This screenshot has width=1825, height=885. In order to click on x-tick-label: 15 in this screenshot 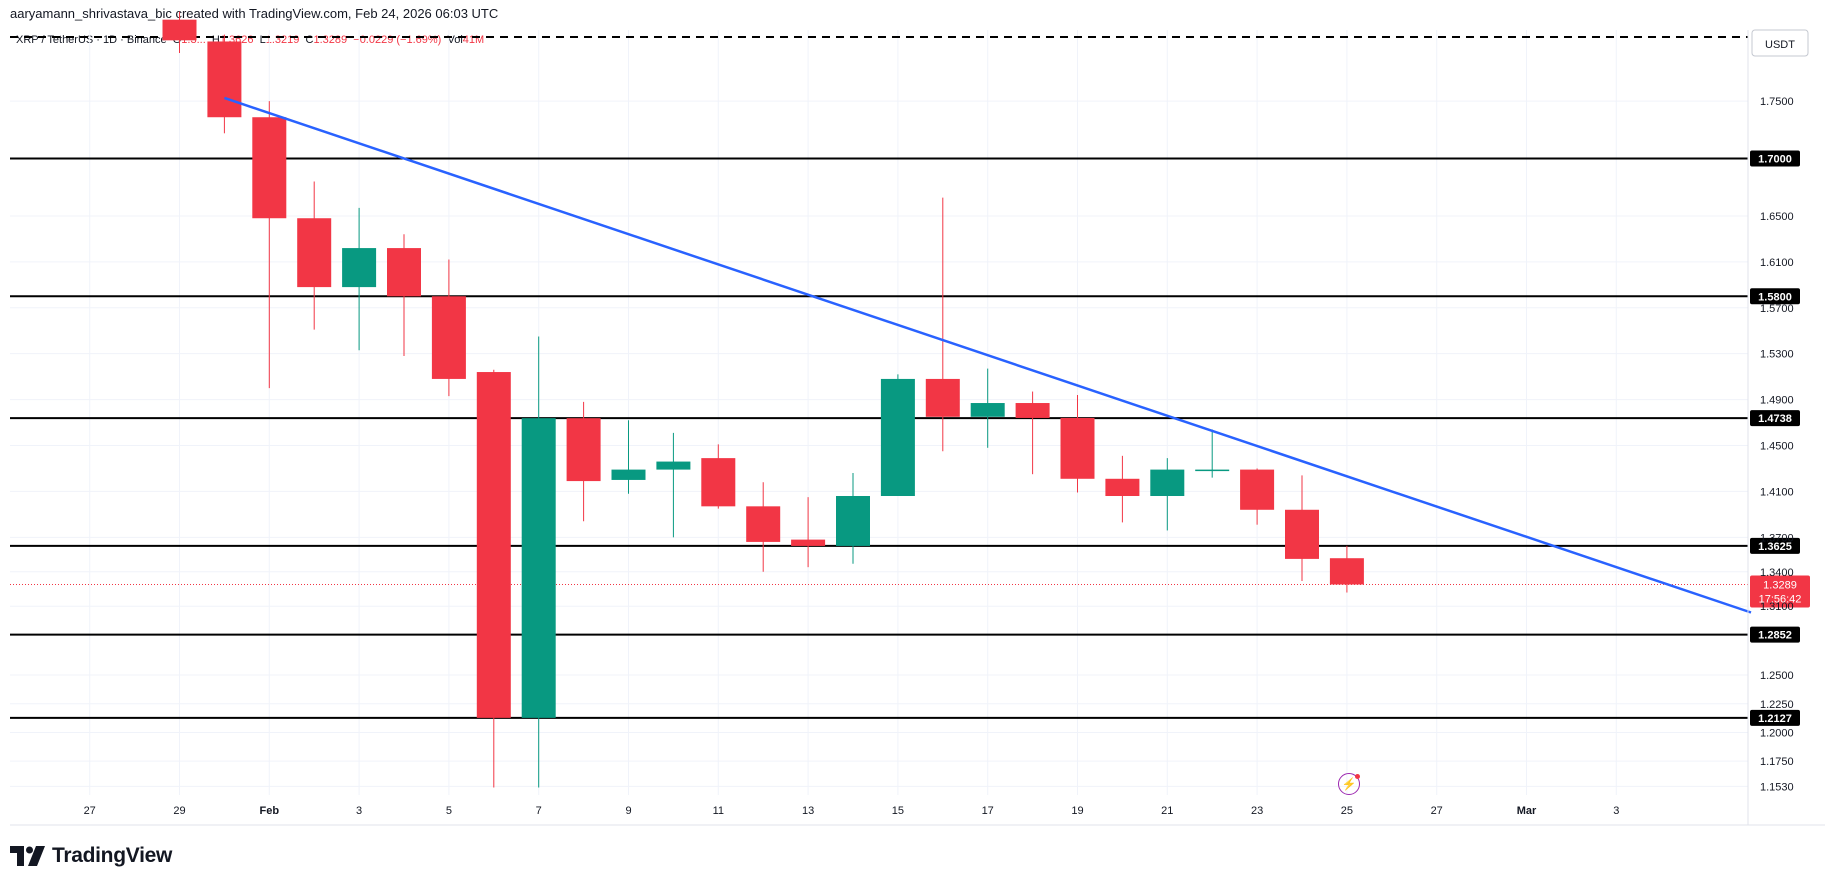, I will do `click(898, 811)`.